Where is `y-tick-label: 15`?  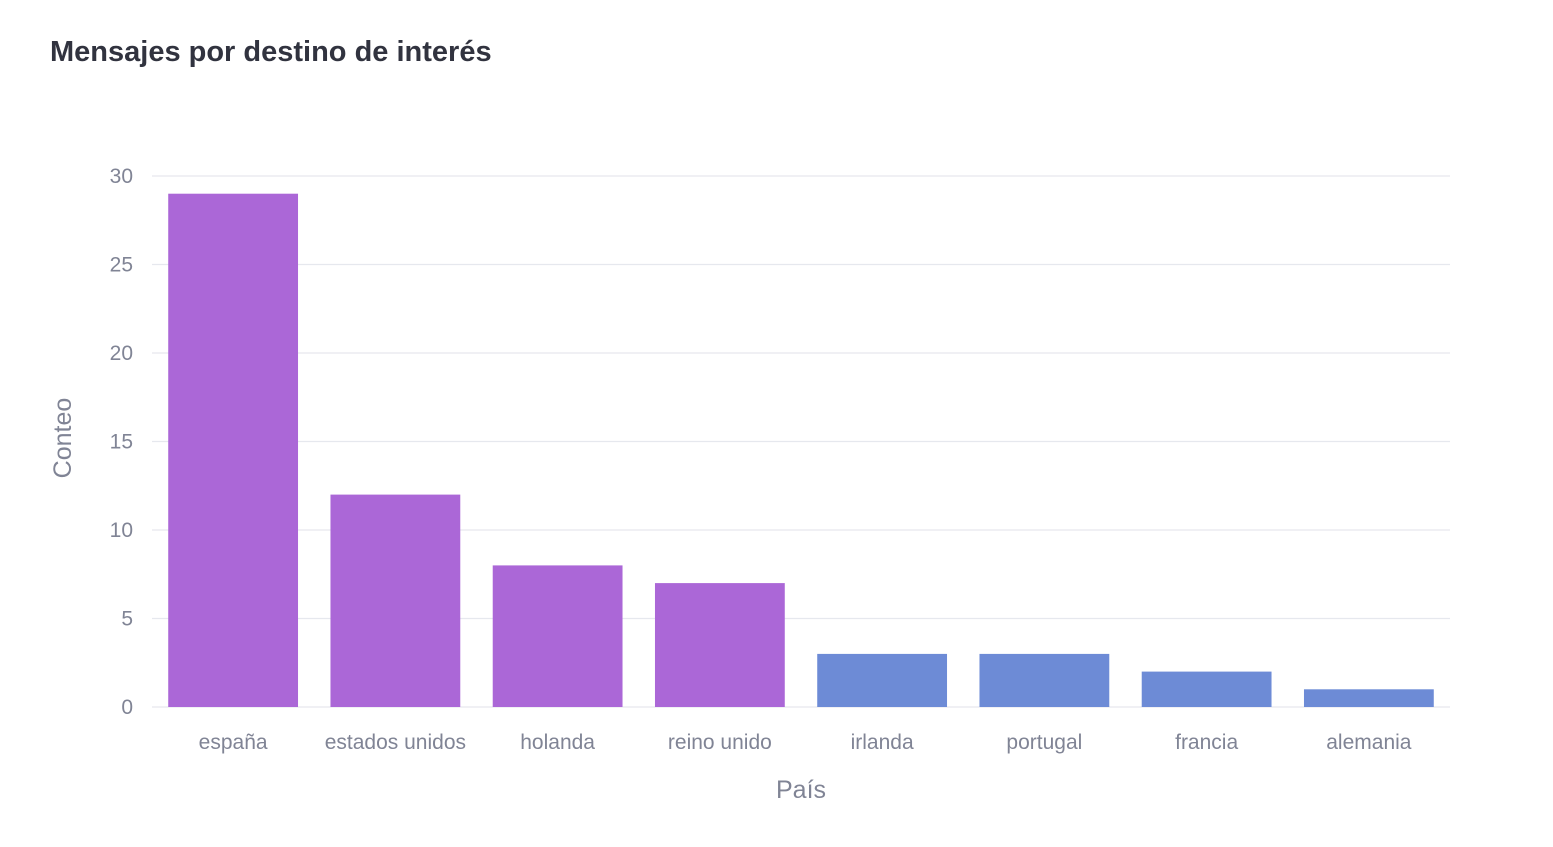 y-tick-label: 15 is located at coordinates (121, 442).